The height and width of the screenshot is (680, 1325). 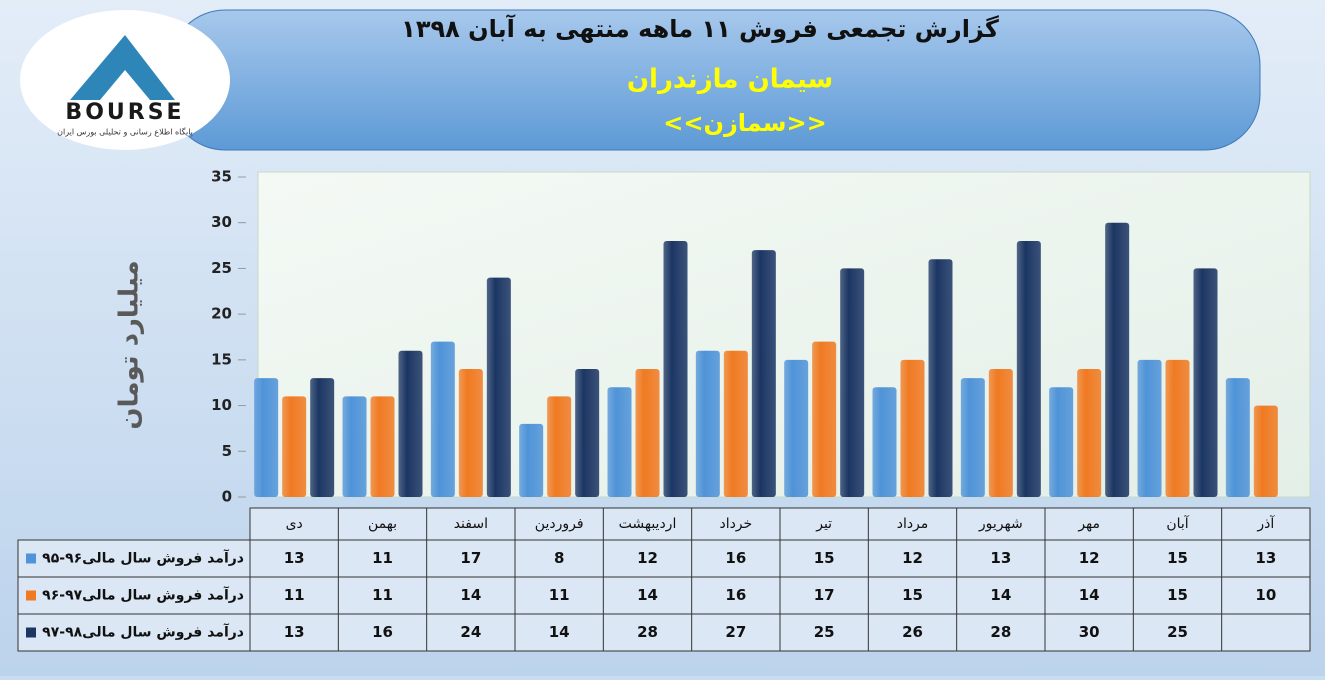 I want to click on x-tick-label: آذر, so click(x=1265, y=523).